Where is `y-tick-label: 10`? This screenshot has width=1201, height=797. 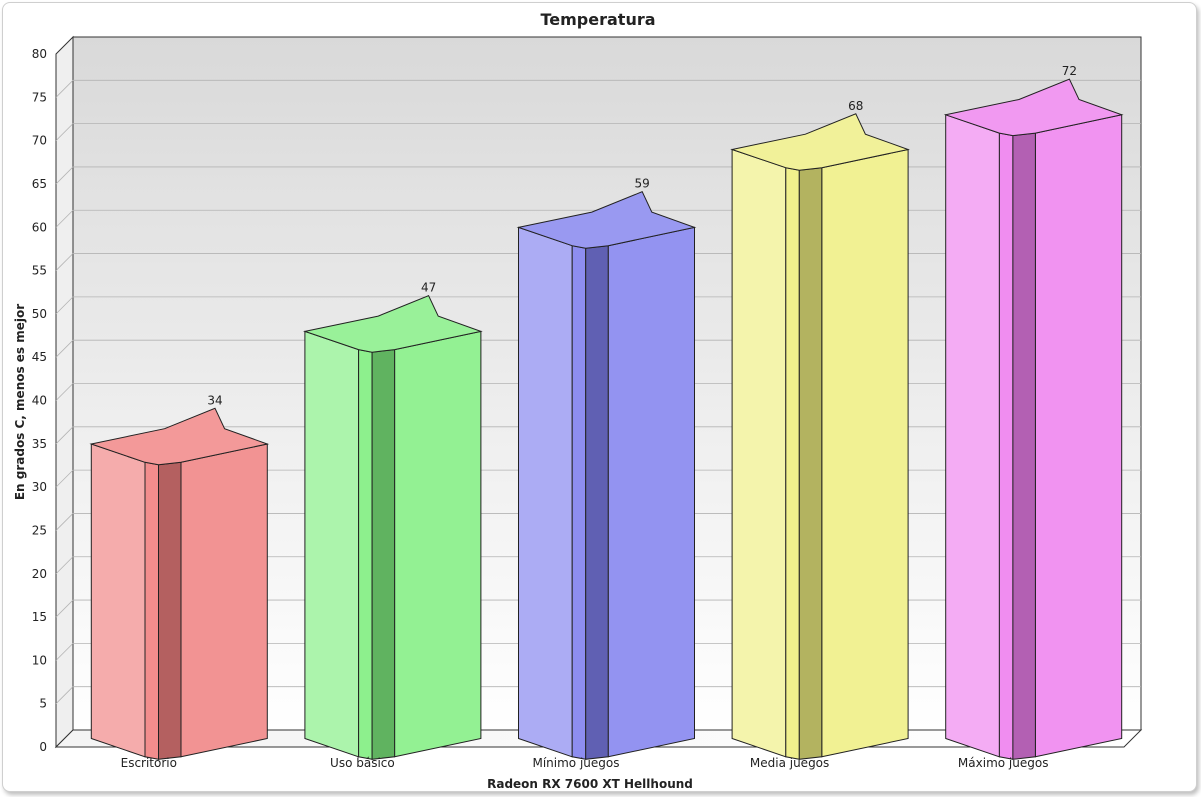
y-tick-label: 10 is located at coordinates (39, 660).